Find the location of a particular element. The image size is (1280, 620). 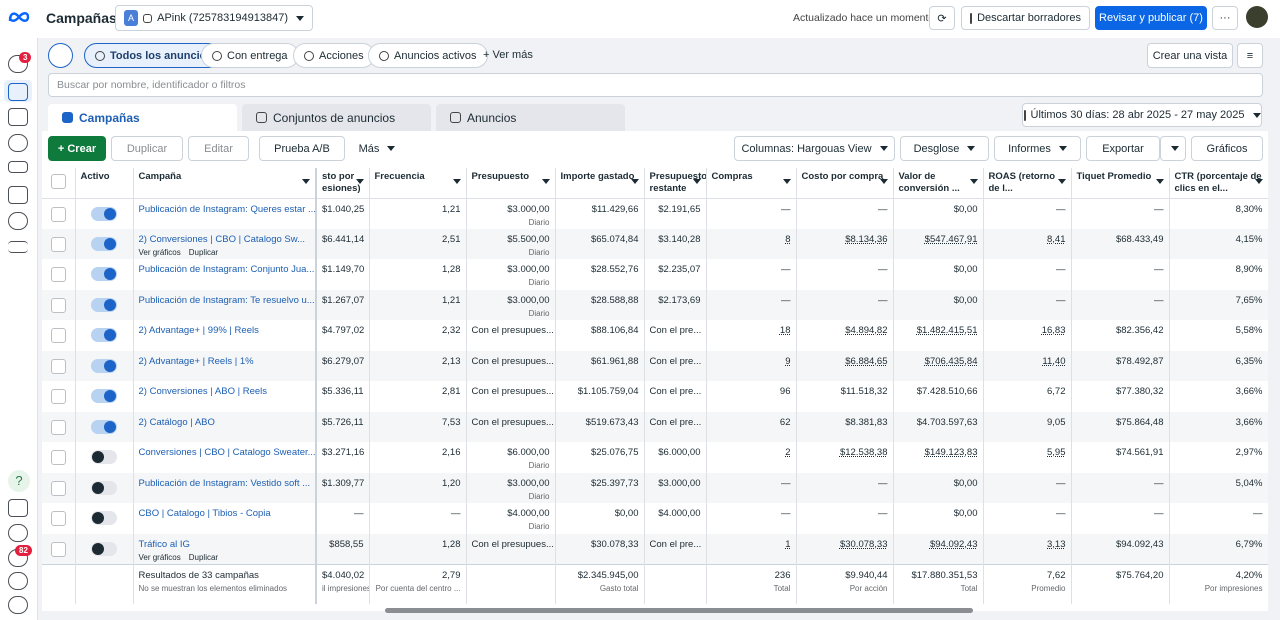

breakdown-button: Desglose is located at coordinates (944, 148).